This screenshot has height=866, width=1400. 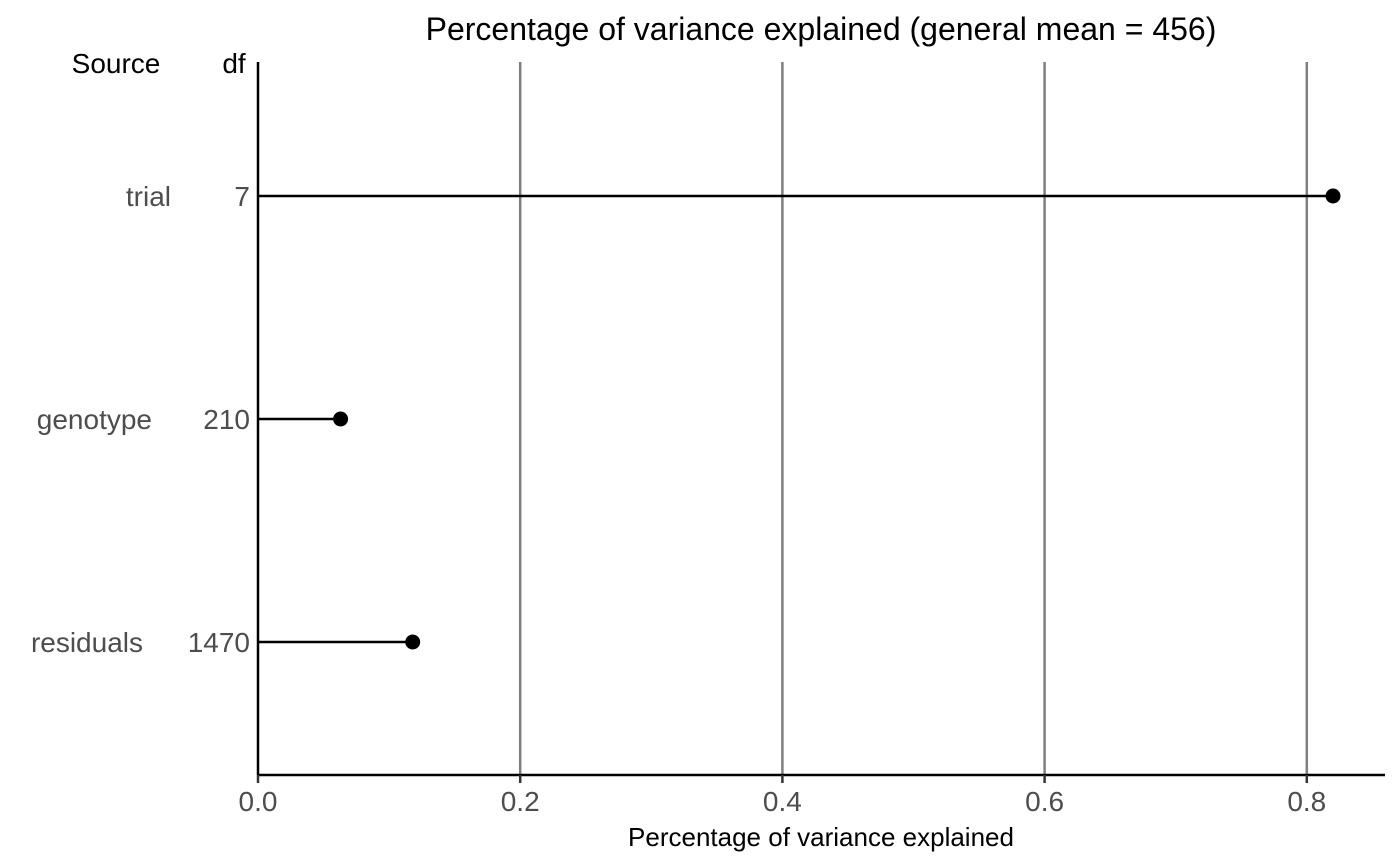 What do you see at coordinates (234, 63) in the screenshot?
I see `df-column-header: df` at bounding box center [234, 63].